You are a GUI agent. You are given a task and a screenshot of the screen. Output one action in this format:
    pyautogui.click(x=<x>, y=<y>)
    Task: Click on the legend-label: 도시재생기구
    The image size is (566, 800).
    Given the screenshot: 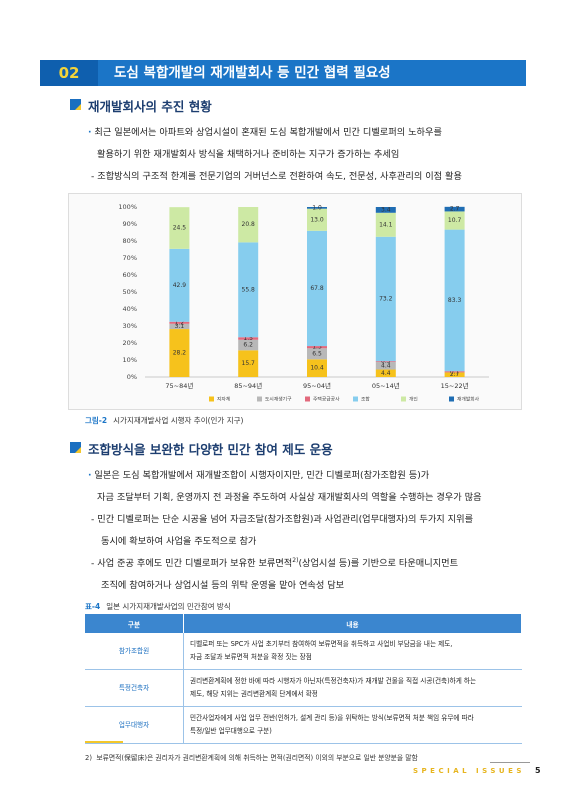 What is the action you would take?
    pyautogui.click(x=278, y=399)
    